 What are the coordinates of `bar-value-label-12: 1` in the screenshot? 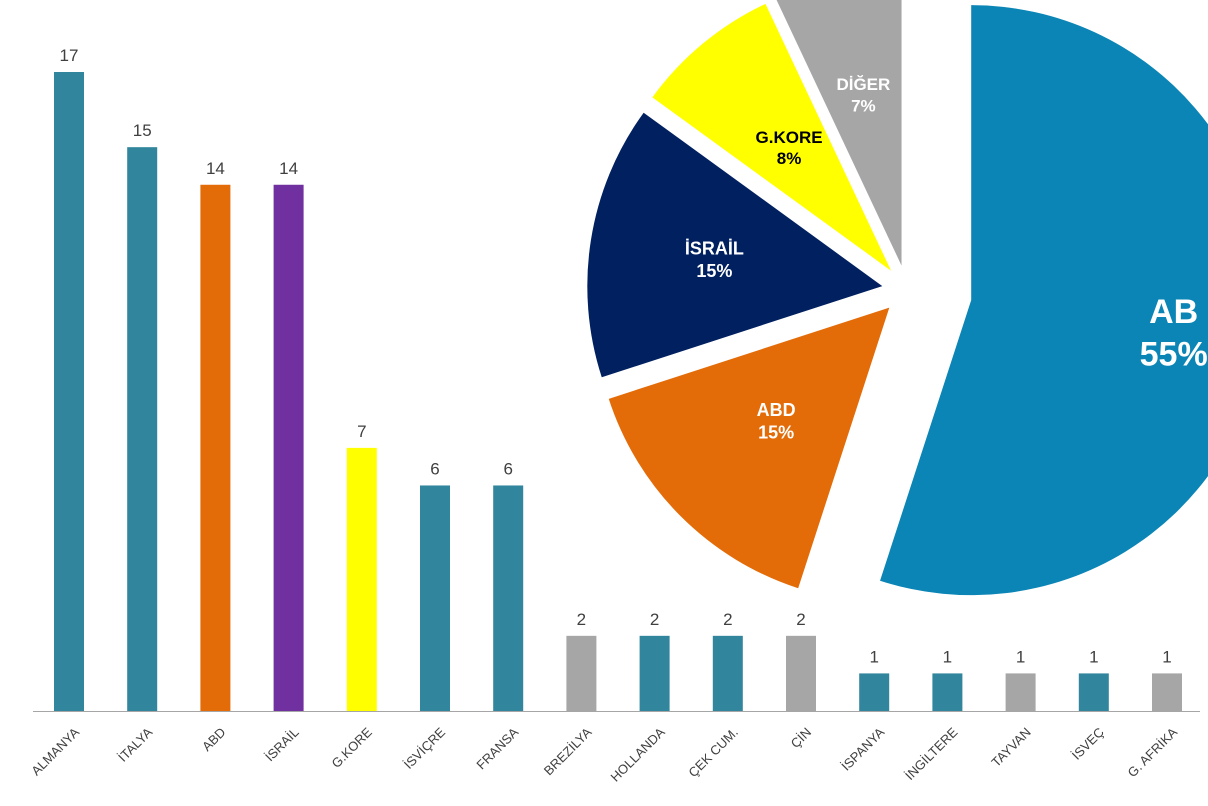 It's located at (947, 656).